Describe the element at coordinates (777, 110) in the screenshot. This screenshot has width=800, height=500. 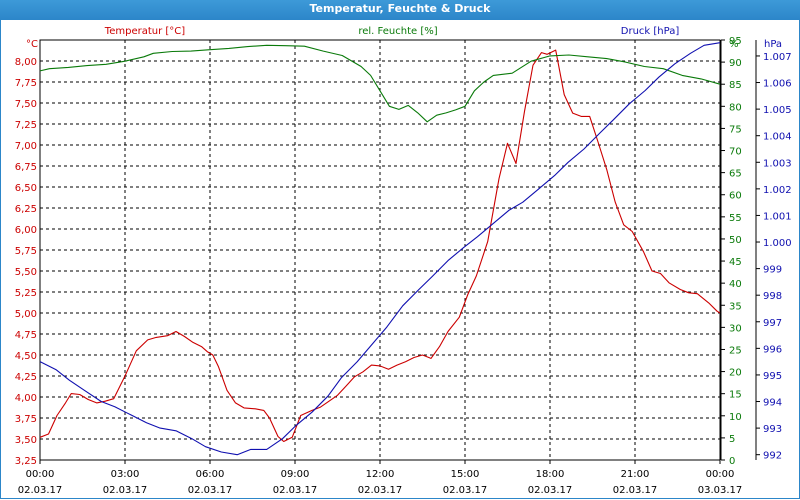
I see `y-right-tick-label: 1.005` at that location.